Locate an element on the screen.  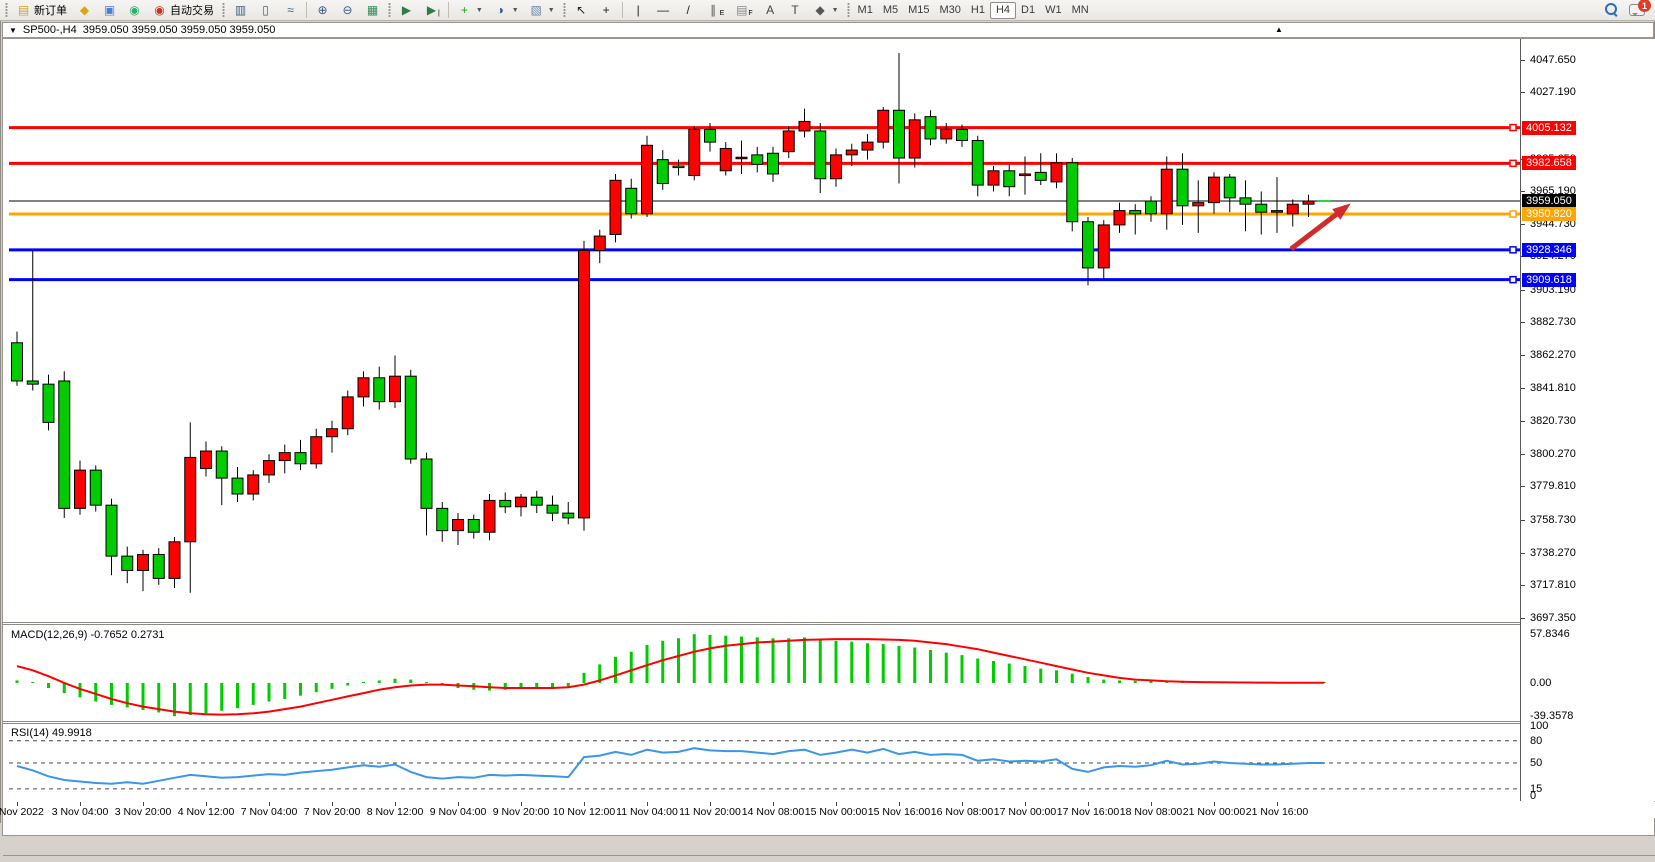
price-badge-3982.658: 3982.658 is located at coordinates (1549, 163).